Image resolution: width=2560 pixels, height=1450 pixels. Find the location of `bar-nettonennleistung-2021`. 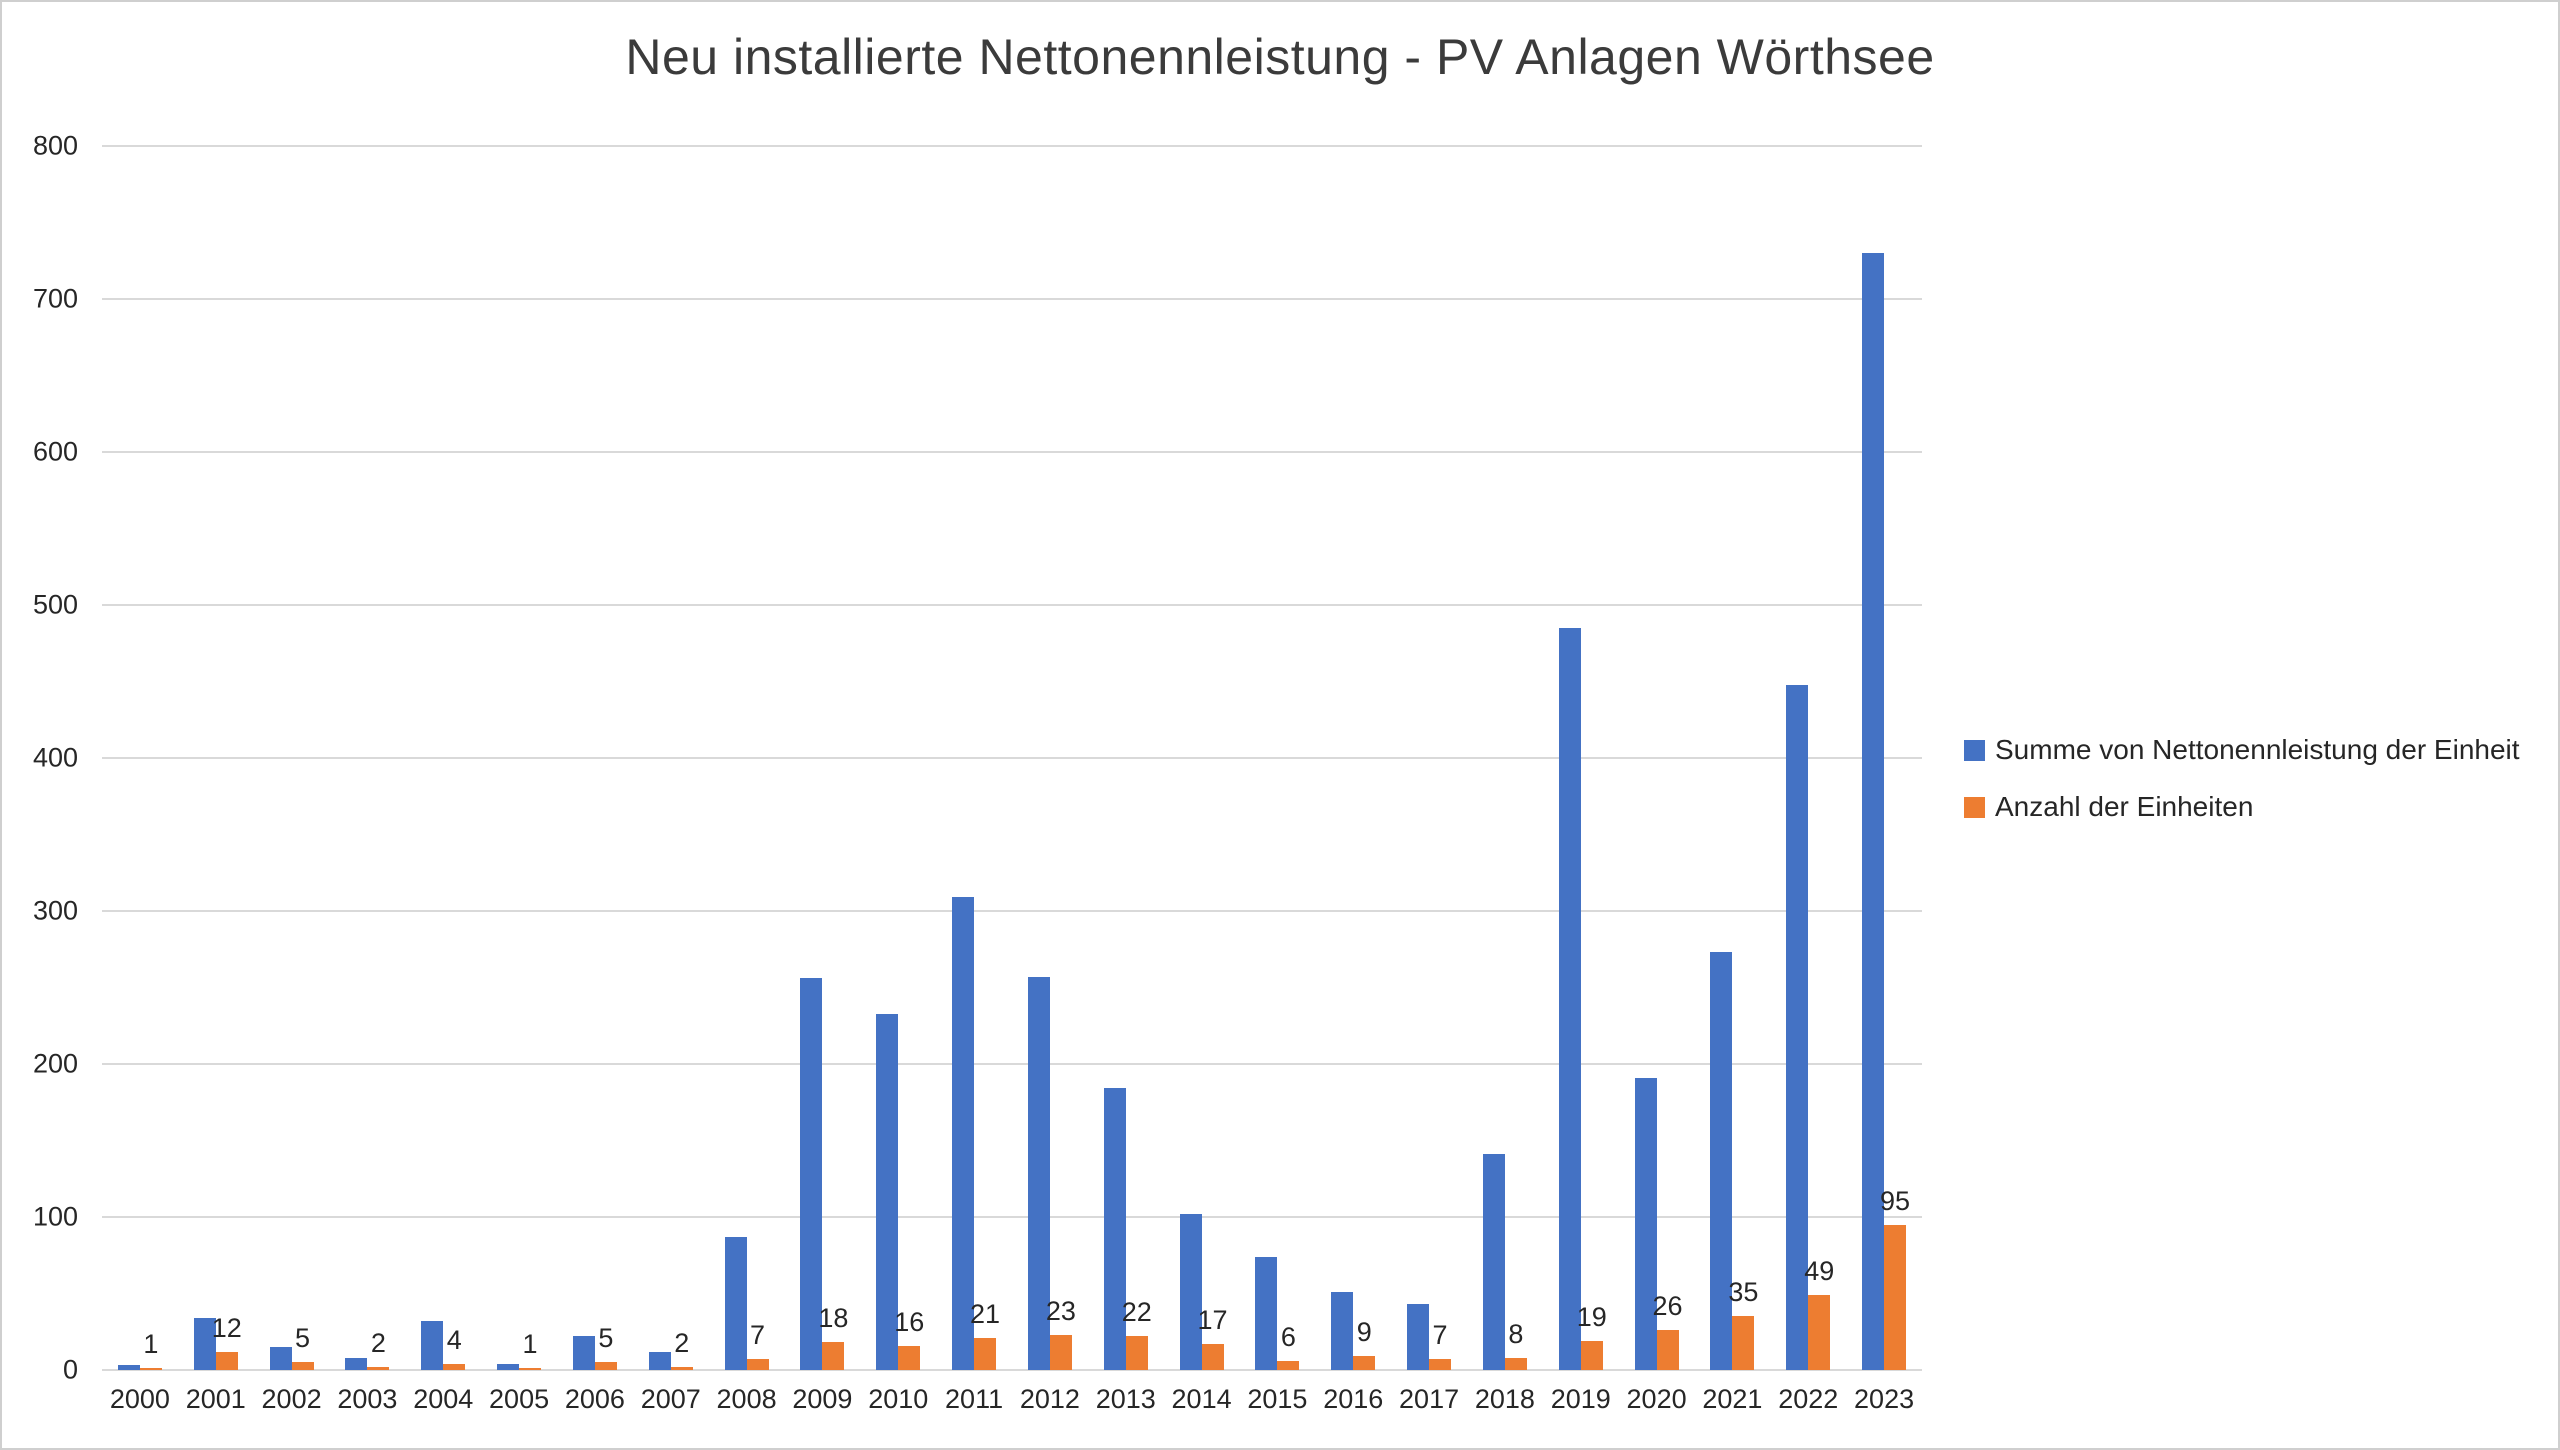

bar-nettonennleistung-2021 is located at coordinates (1721, 1161).